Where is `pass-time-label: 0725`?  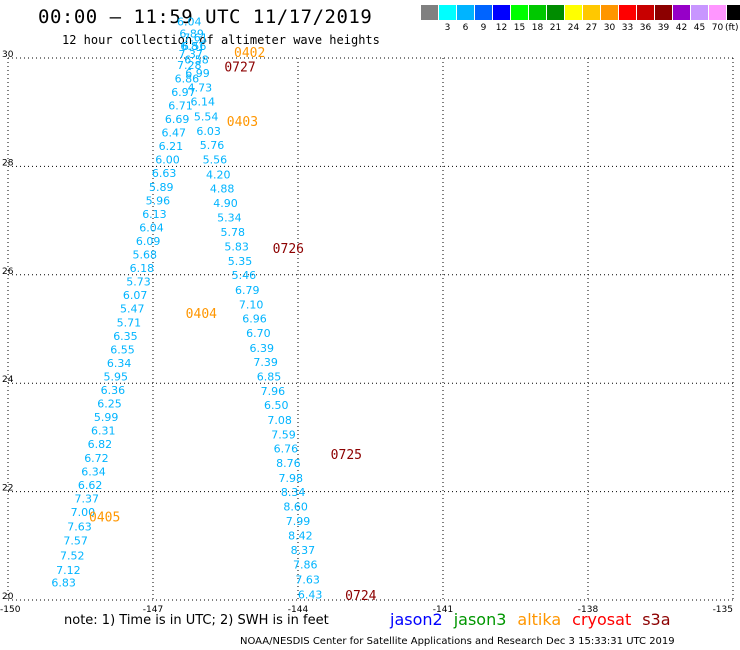 pass-time-label: 0725 is located at coordinates (346, 455).